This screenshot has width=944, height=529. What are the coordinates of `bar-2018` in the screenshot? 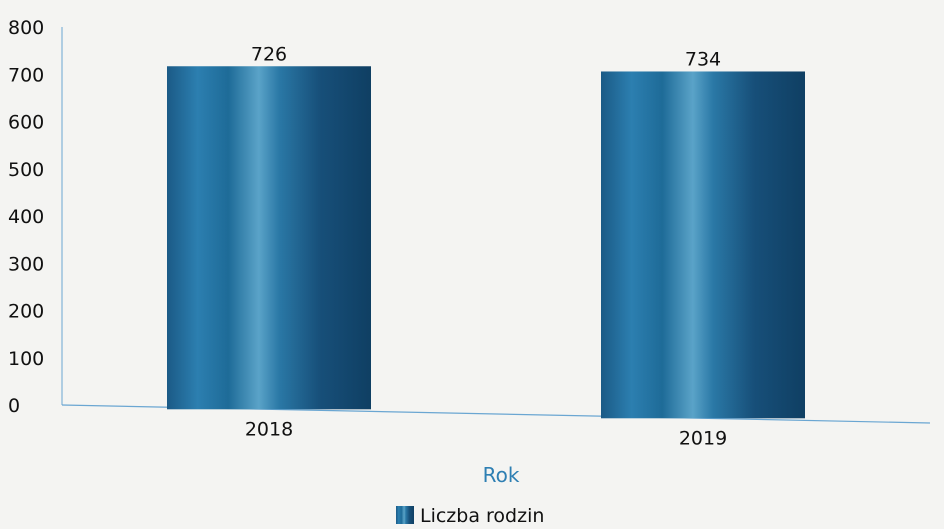 It's located at (269, 238).